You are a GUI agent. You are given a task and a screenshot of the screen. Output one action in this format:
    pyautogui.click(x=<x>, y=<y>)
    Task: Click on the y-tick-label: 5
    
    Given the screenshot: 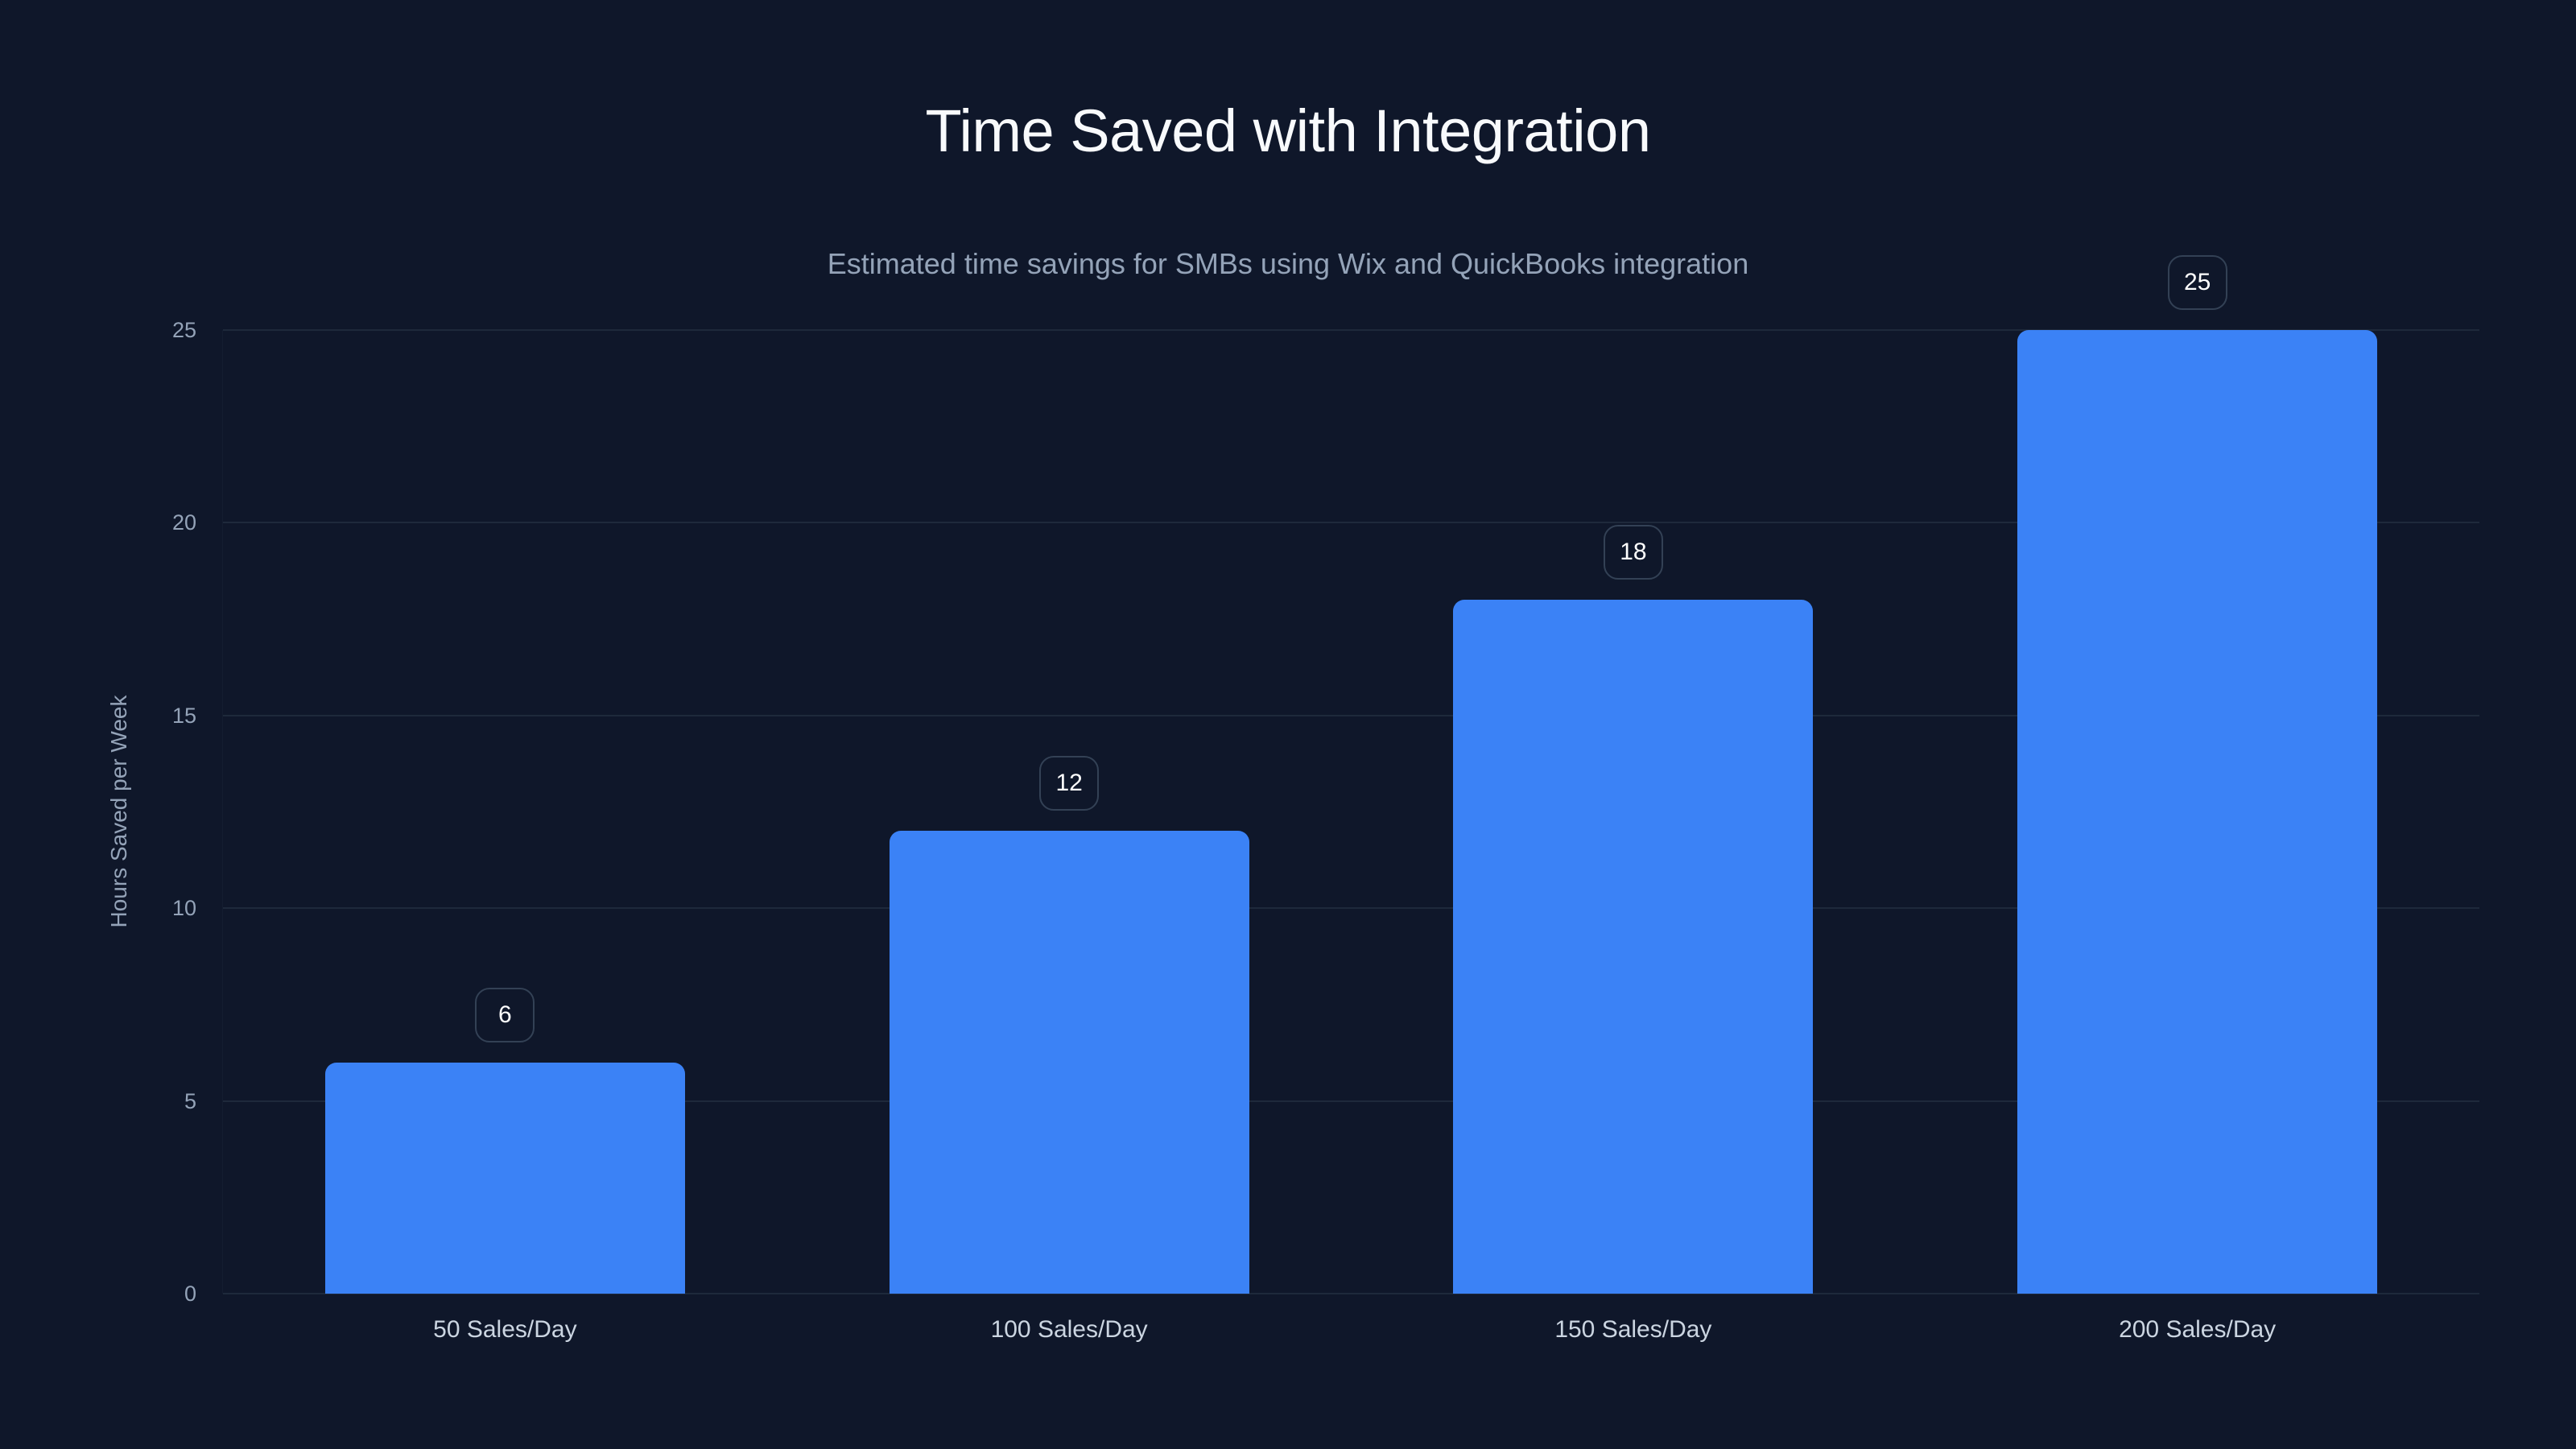 What is the action you would take?
    pyautogui.click(x=190, y=1100)
    